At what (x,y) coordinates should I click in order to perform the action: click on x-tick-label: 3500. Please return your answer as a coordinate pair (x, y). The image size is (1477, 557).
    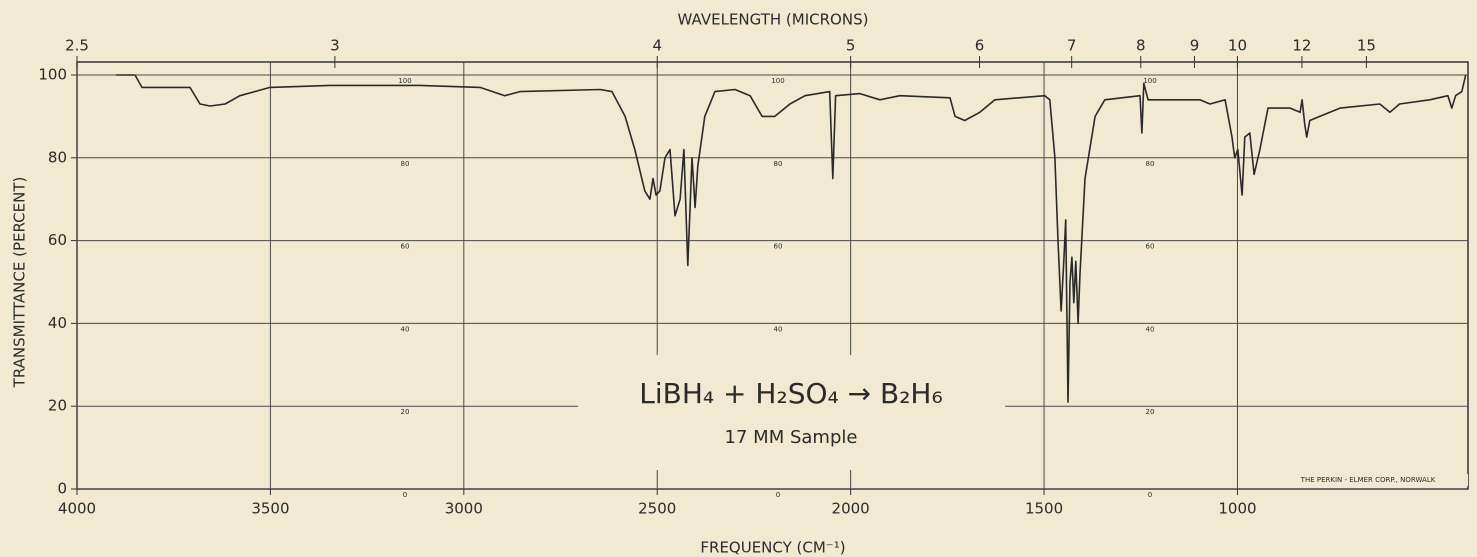
    Looking at the image, I should click on (270, 509).